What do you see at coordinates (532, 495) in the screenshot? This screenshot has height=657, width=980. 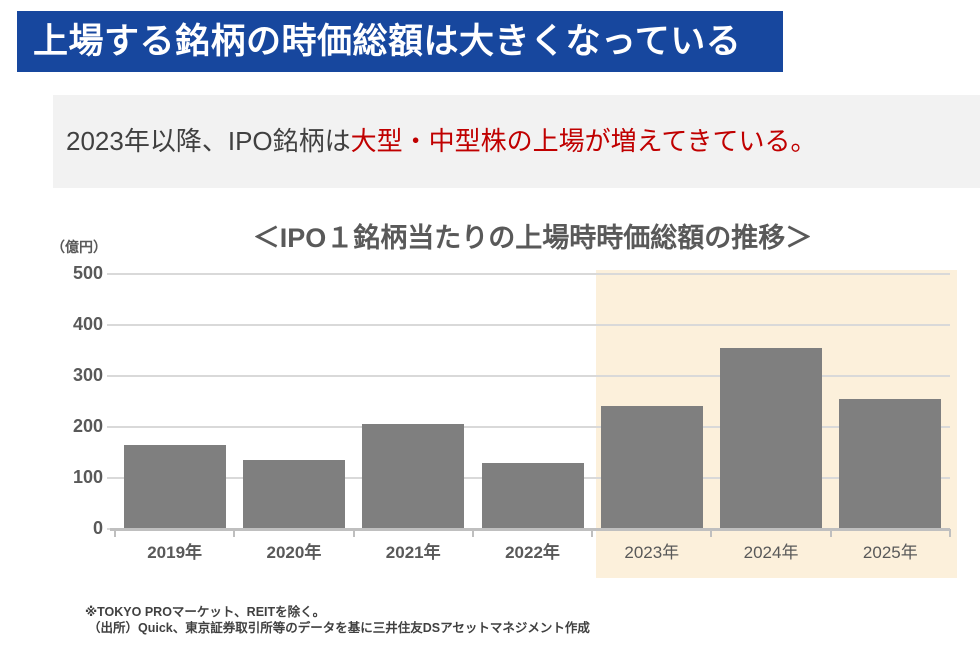 I see `bar-2022年` at bounding box center [532, 495].